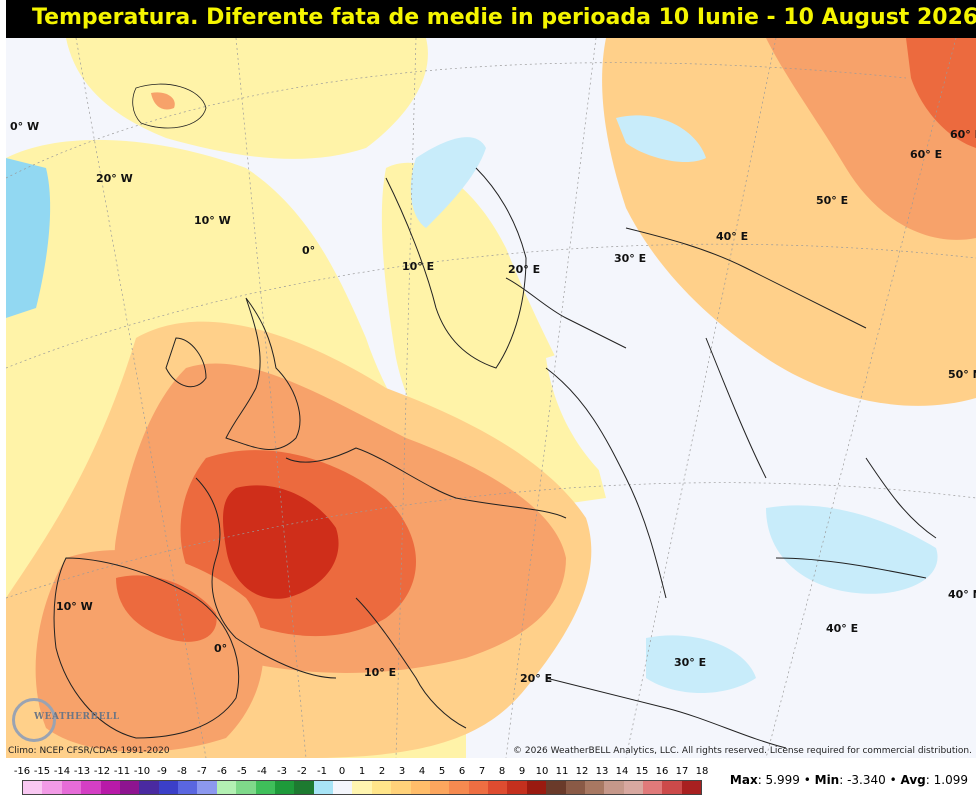 The height and width of the screenshot is (808, 976). Describe the element at coordinates (661, 139) in the screenshot. I see `cool-region-finland` at that location.